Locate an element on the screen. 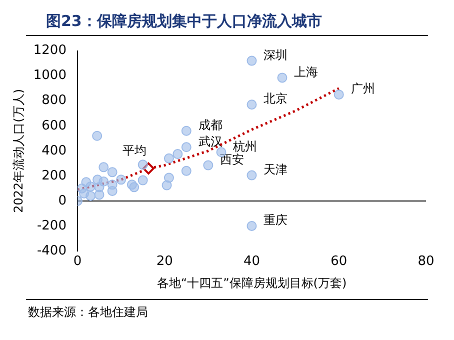  annotation: 天津 is located at coordinates (276, 169).